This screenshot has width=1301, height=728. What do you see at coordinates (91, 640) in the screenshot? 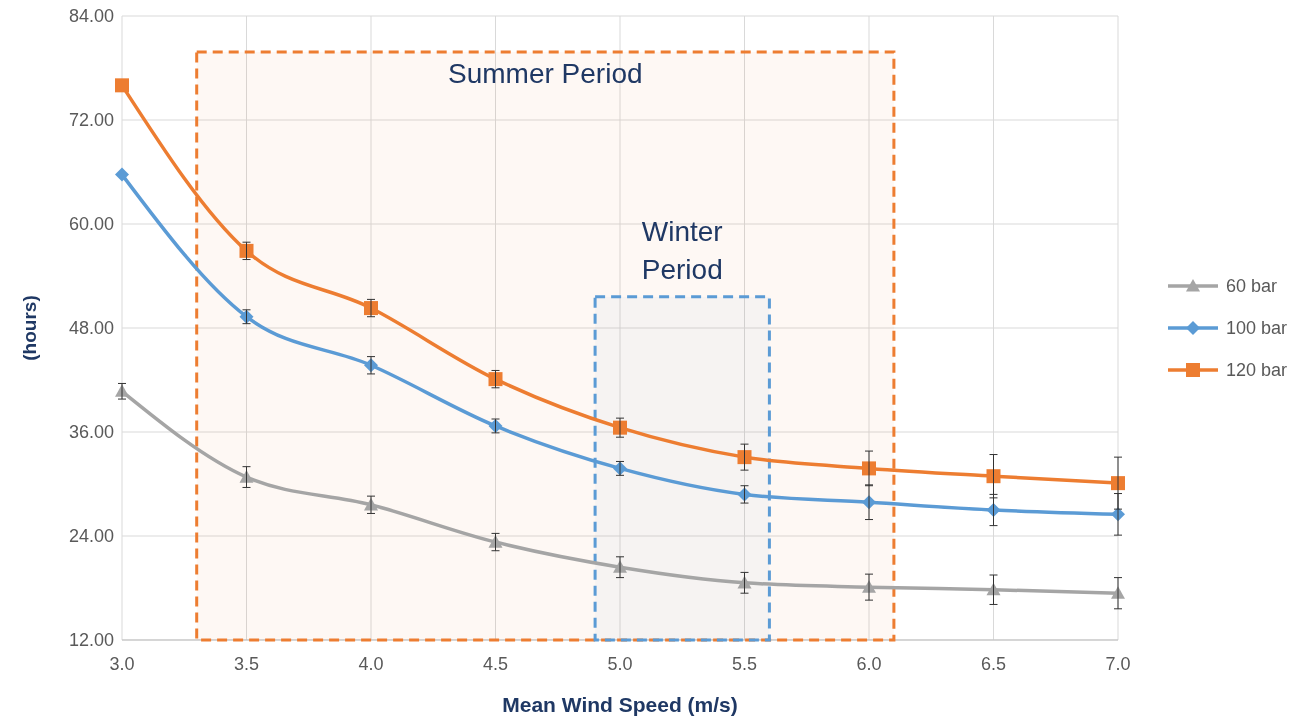
I see `y-tick-label: 12.00` at bounding box center [91, 640].